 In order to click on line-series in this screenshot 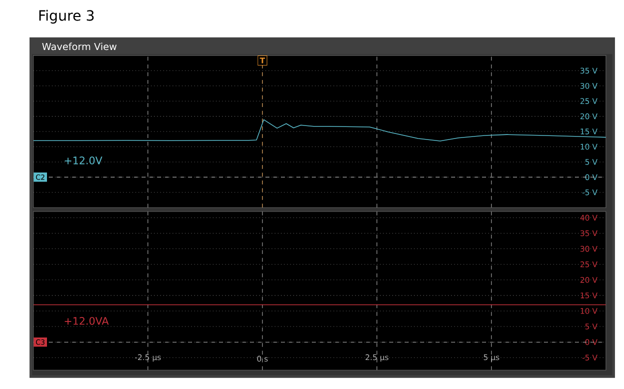, I will do `click(319, 130)`.